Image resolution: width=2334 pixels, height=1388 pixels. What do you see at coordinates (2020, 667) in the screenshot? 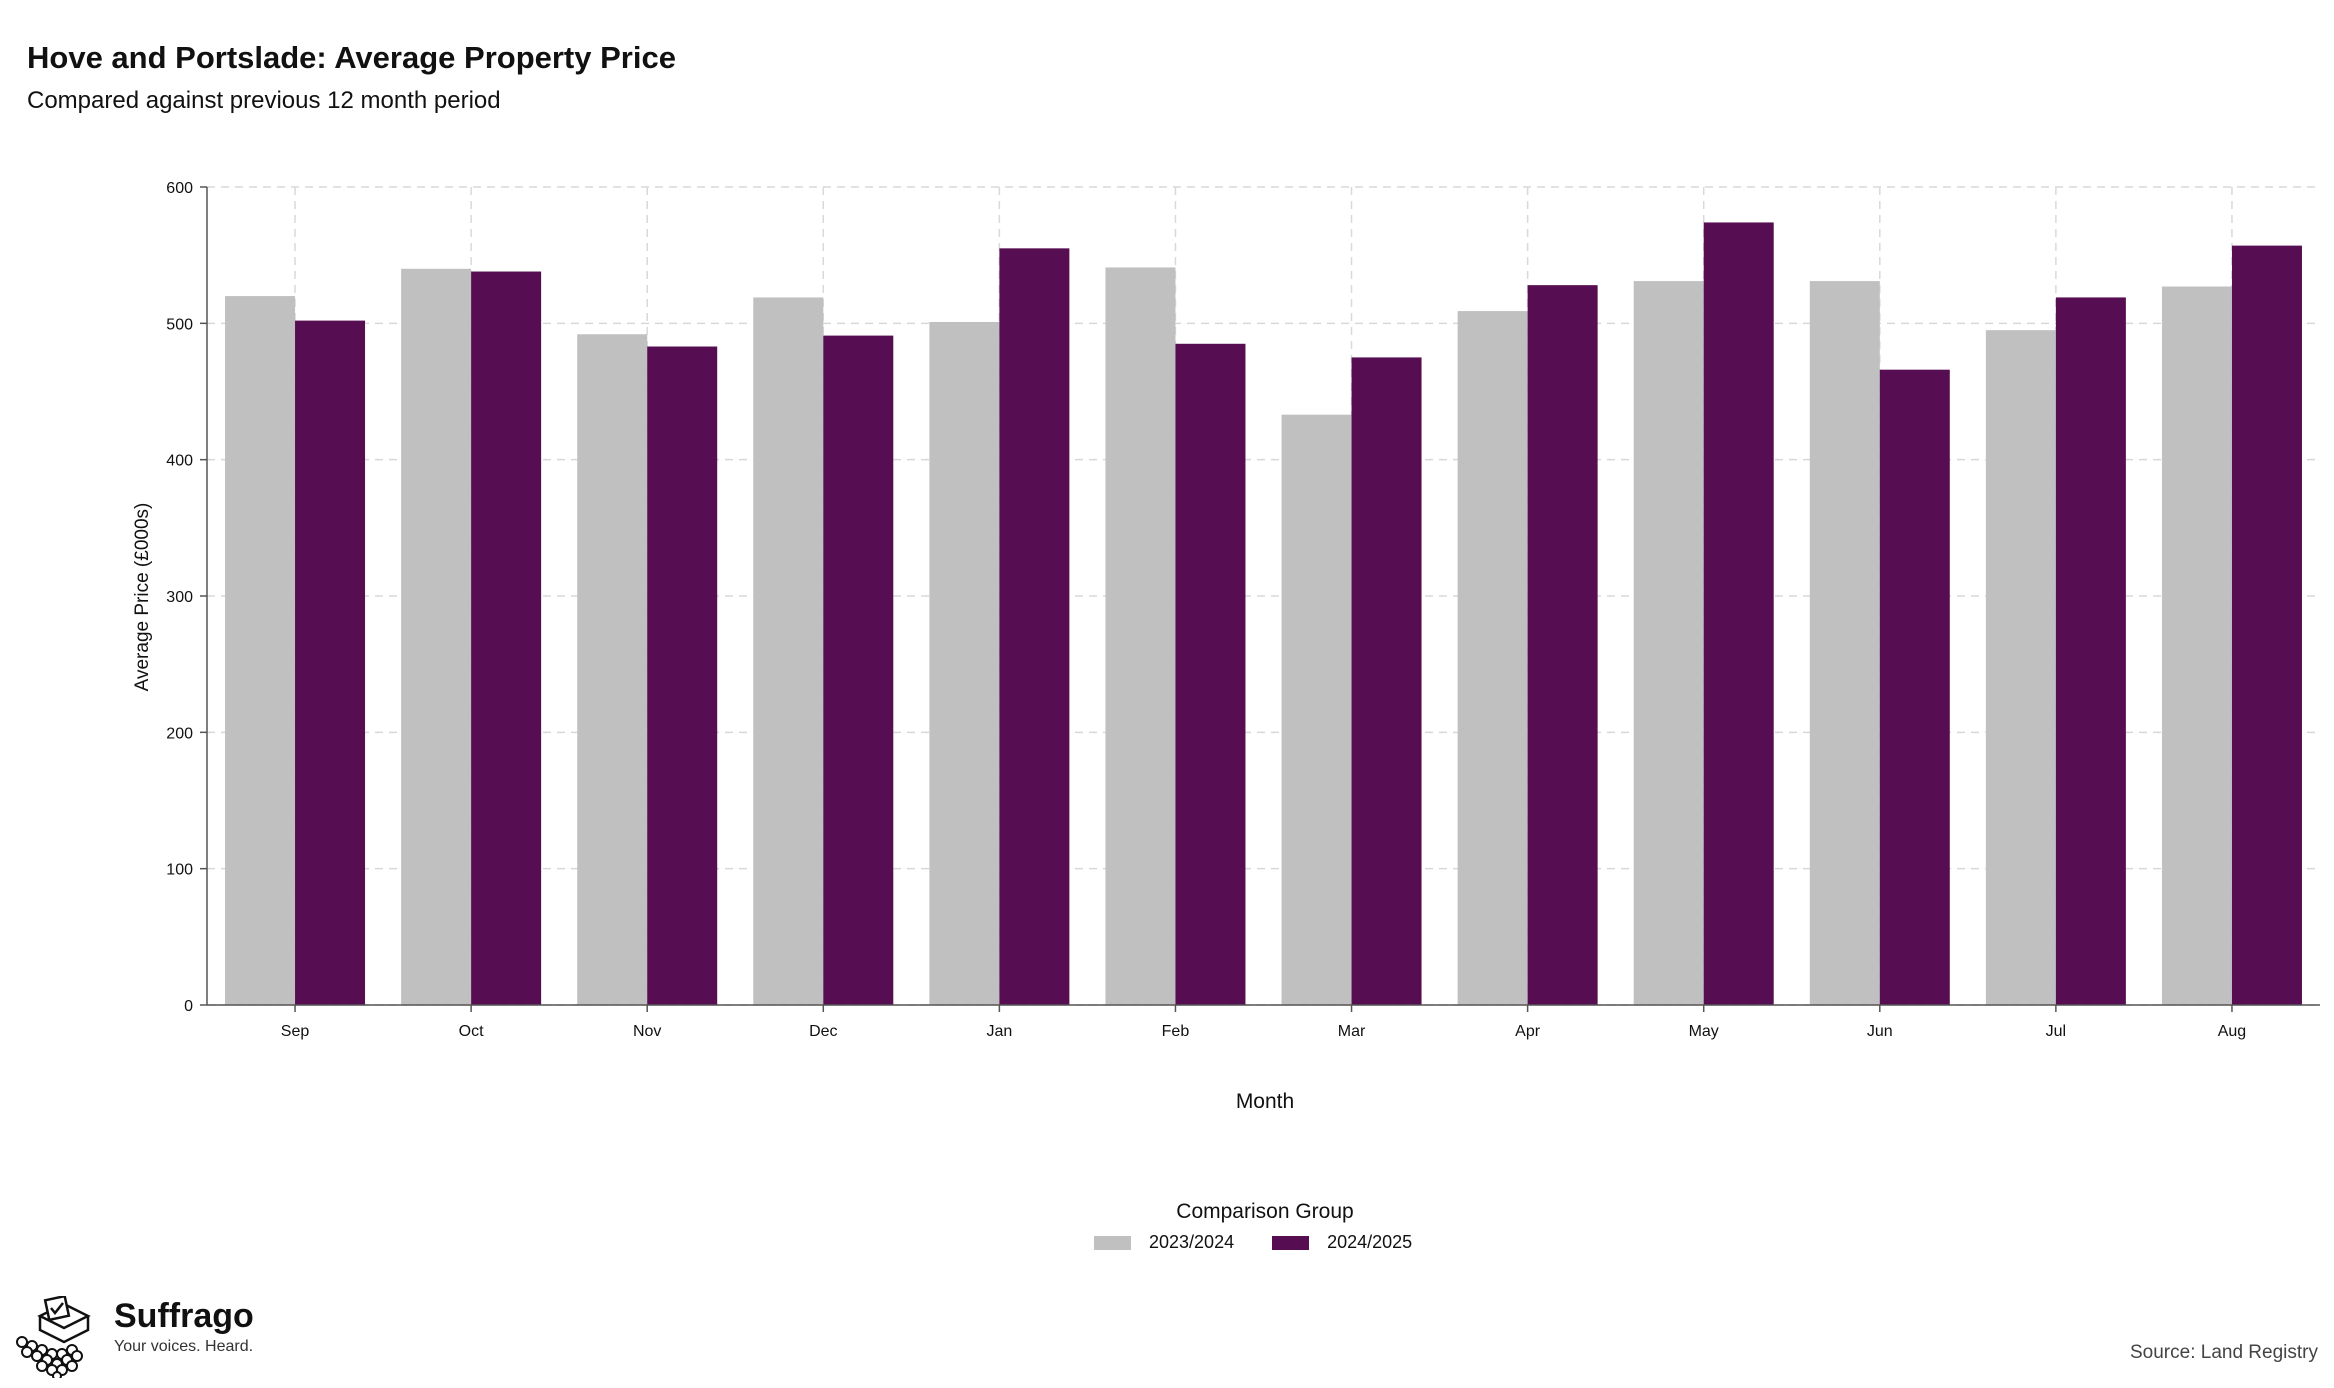
I see `bar-2023-2024-jul` at bounding box center [2020, 667].